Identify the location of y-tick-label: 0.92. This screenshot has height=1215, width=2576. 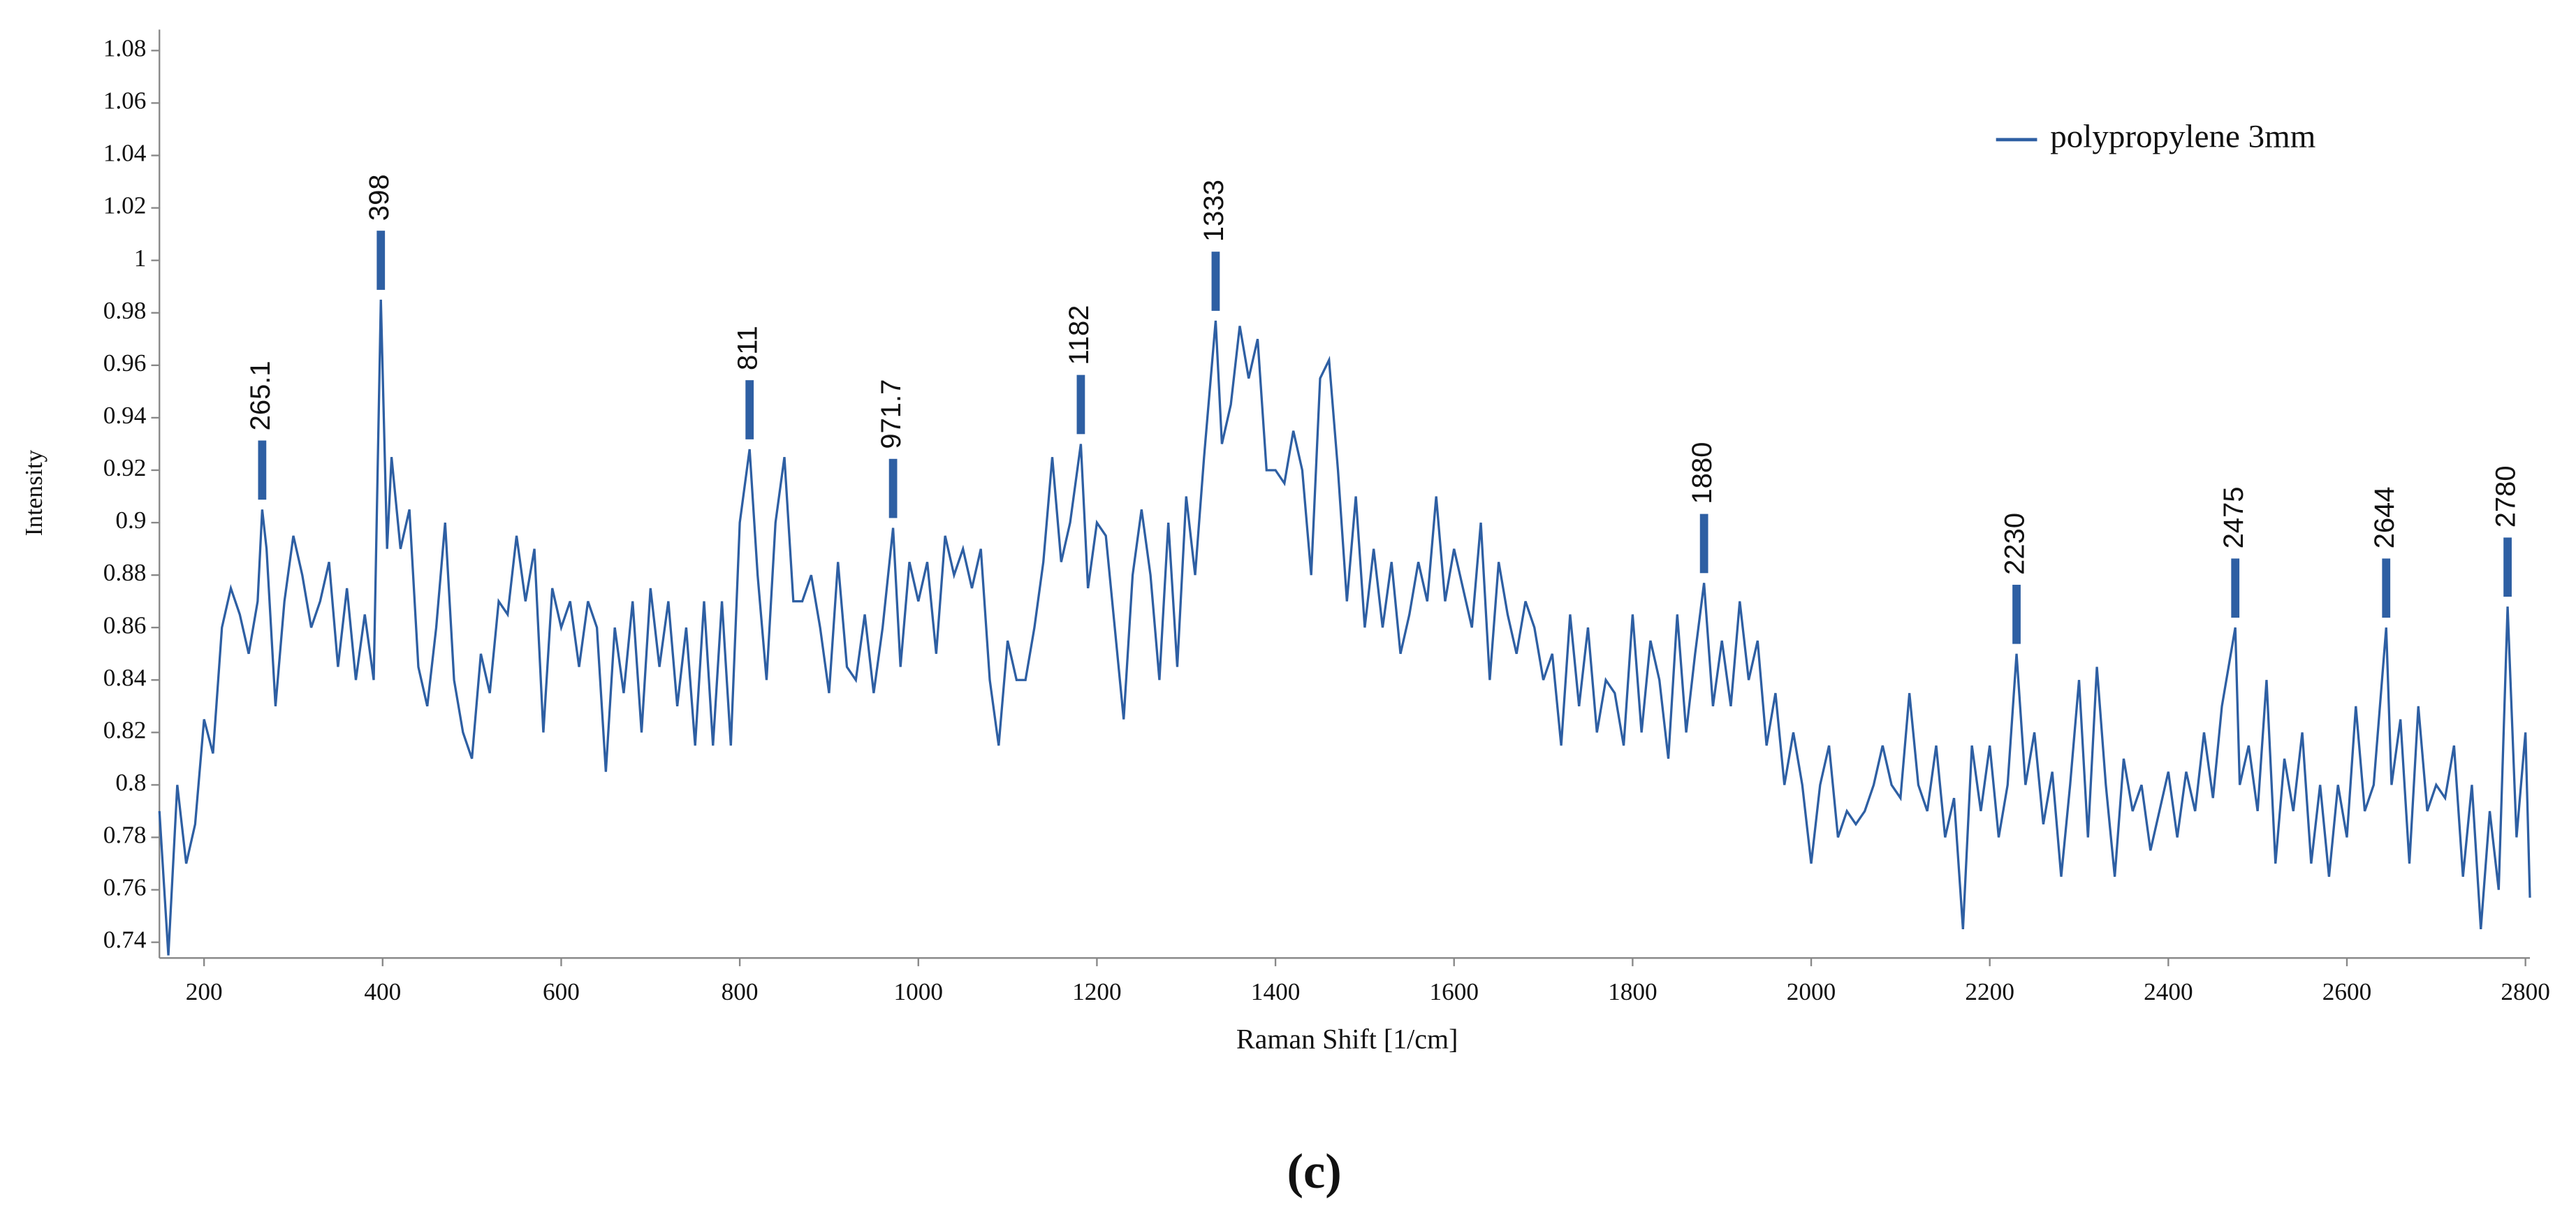
(125, 468).